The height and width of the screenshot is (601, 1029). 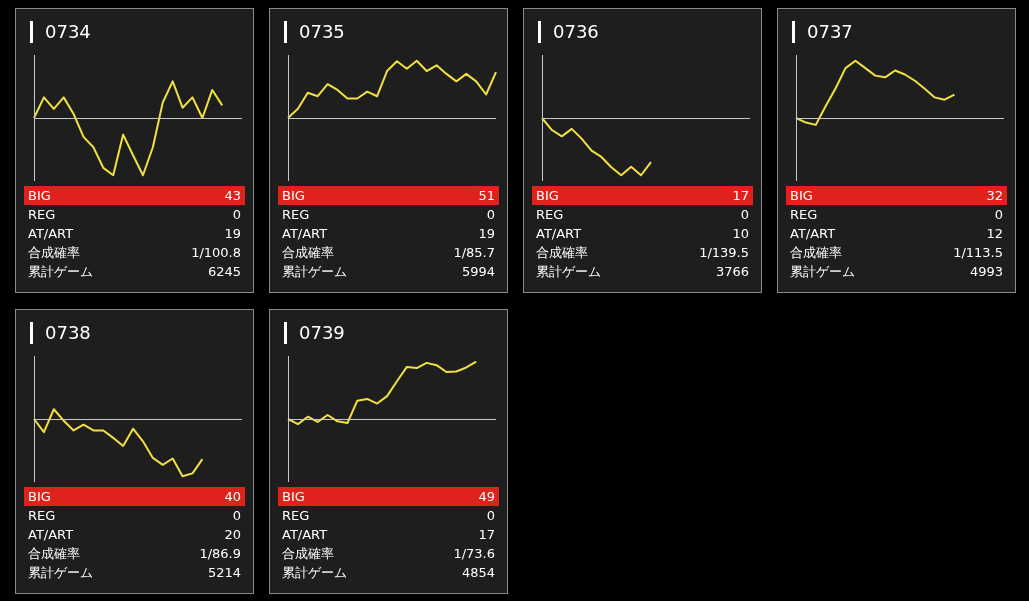 I want to click on text: 1/100.8, so click(x=216, y=253).